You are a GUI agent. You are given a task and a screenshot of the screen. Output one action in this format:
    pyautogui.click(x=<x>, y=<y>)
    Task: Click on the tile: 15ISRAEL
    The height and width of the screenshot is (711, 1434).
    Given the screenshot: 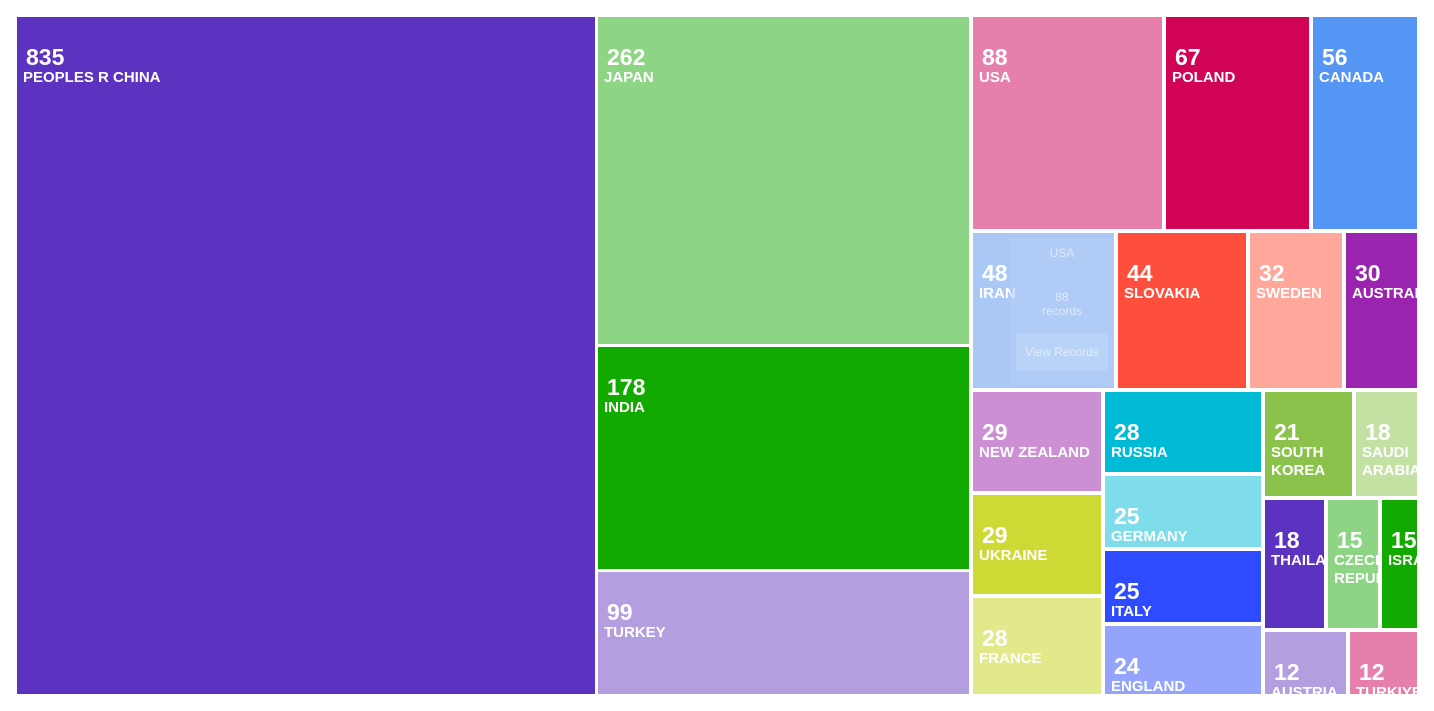 What is the action you would take?
    pyautogui.click(x=1399, y=564)
    